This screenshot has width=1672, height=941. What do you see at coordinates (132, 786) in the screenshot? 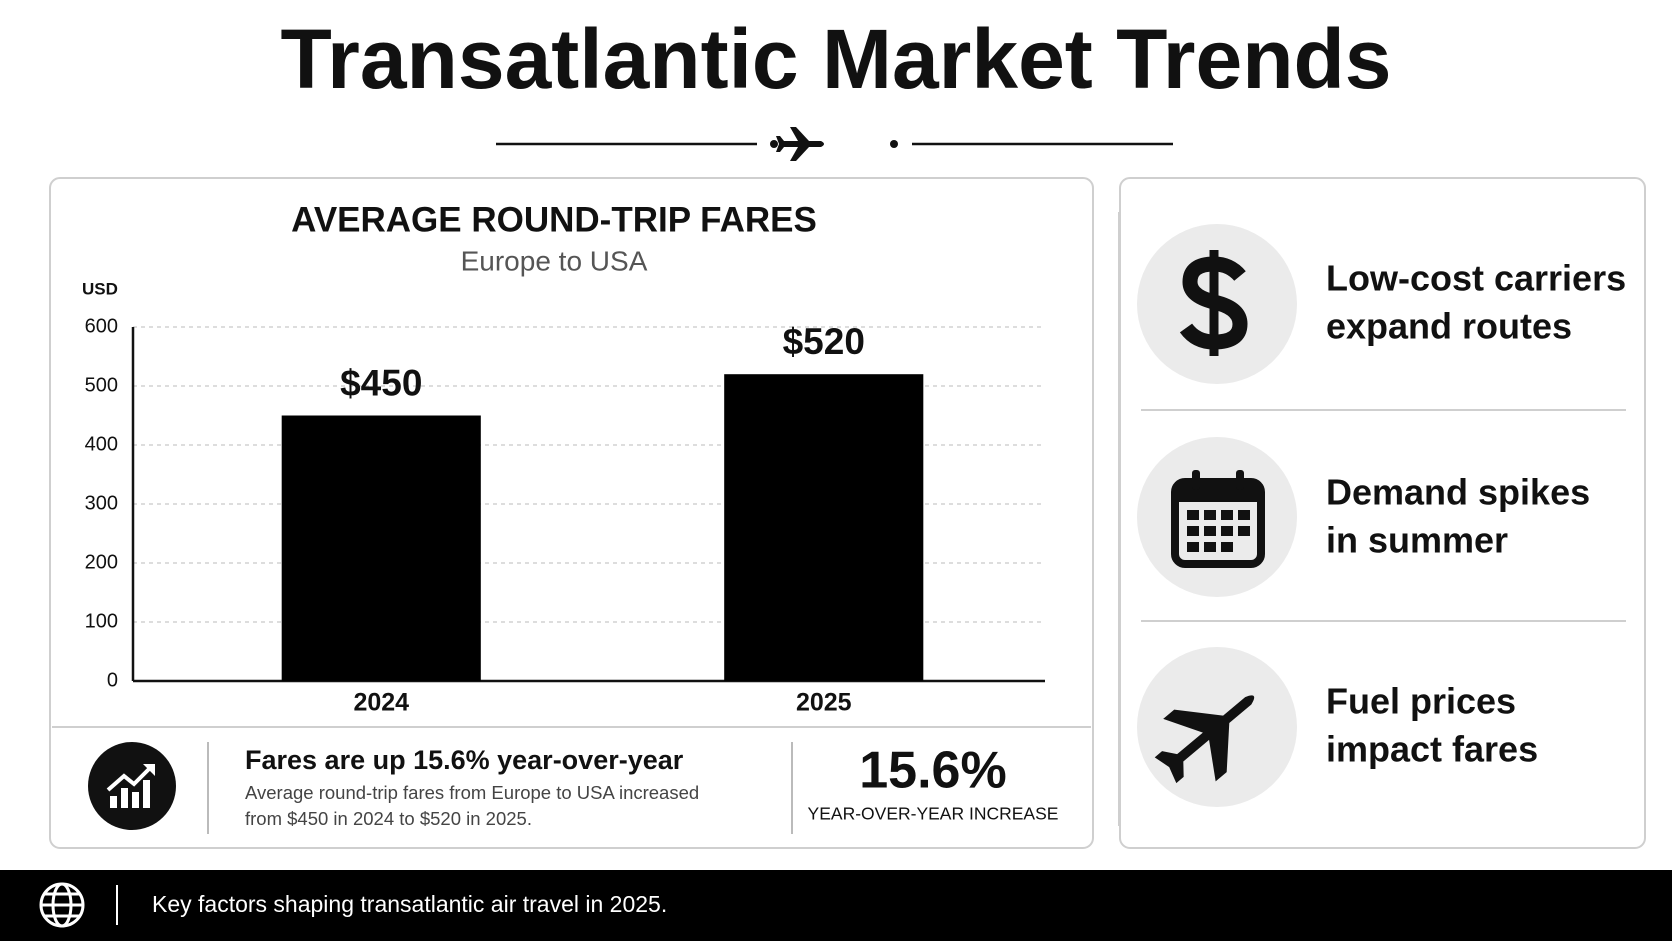
I see `trend-icon` at bounding box center [132, 786].